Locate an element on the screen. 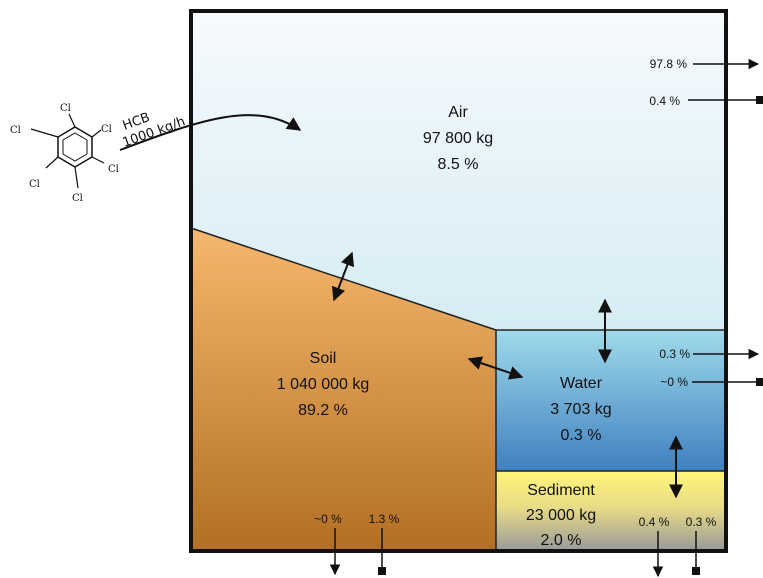  air-share: 8.5 % is located at coordinates (458, 164).